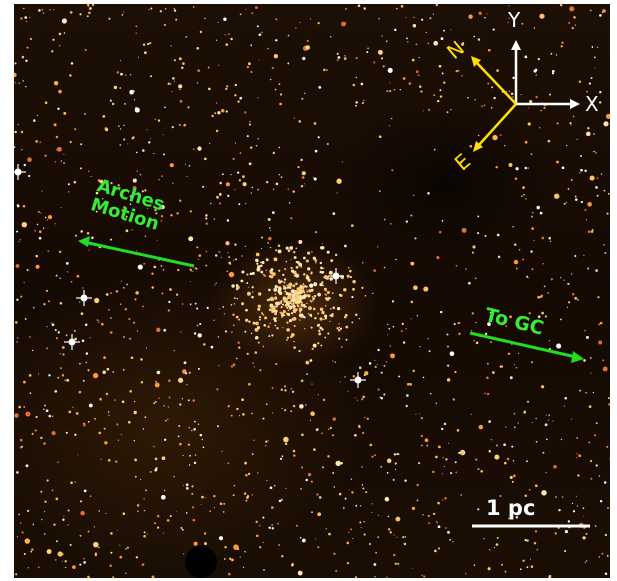  What do you see at coordinates (514, 20) in the screenshot?
I see `compass-y-label: Y` at bounding box center [514, 20].